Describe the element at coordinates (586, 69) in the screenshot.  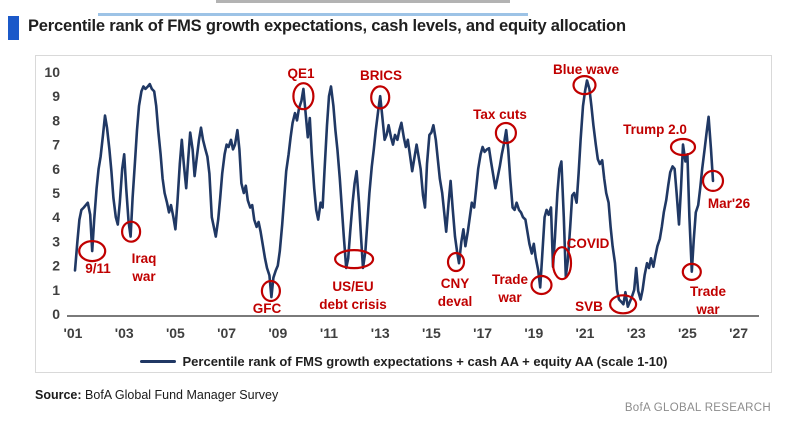
I see `annotation-label-blue-wave: Blue wave` at that location.